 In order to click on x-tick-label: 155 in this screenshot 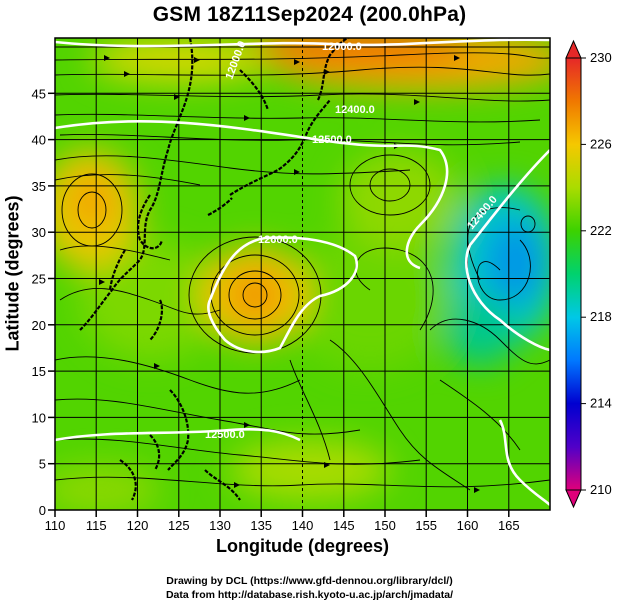, I will do `click(426, 525)`.